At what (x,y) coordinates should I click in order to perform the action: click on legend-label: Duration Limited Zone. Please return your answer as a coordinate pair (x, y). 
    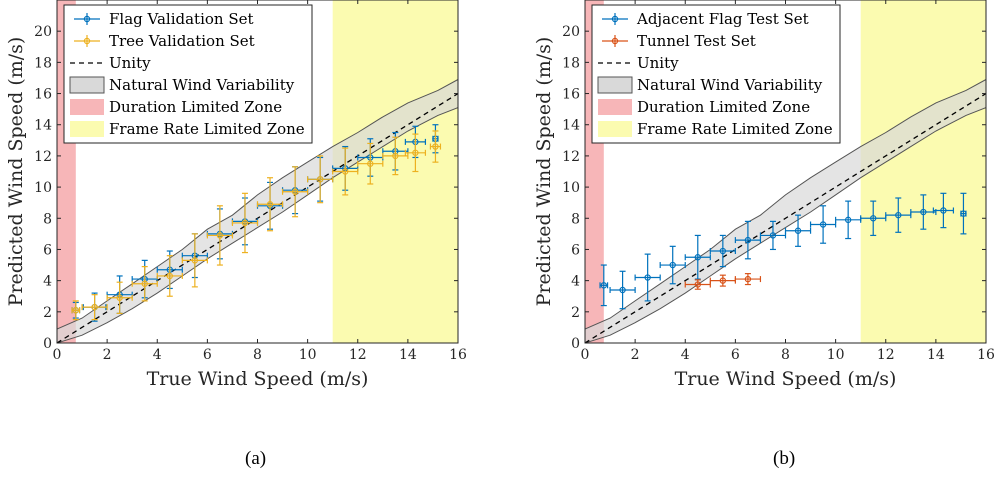
    Looking at the image, I should click on (195, 107).